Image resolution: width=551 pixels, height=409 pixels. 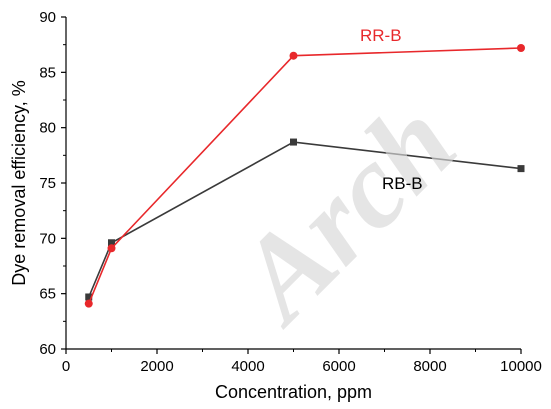 What do you see at coordinates (338, 366) in the screenshot?
I see `x-tick-label: 6000` at bounding box center [338, 366].